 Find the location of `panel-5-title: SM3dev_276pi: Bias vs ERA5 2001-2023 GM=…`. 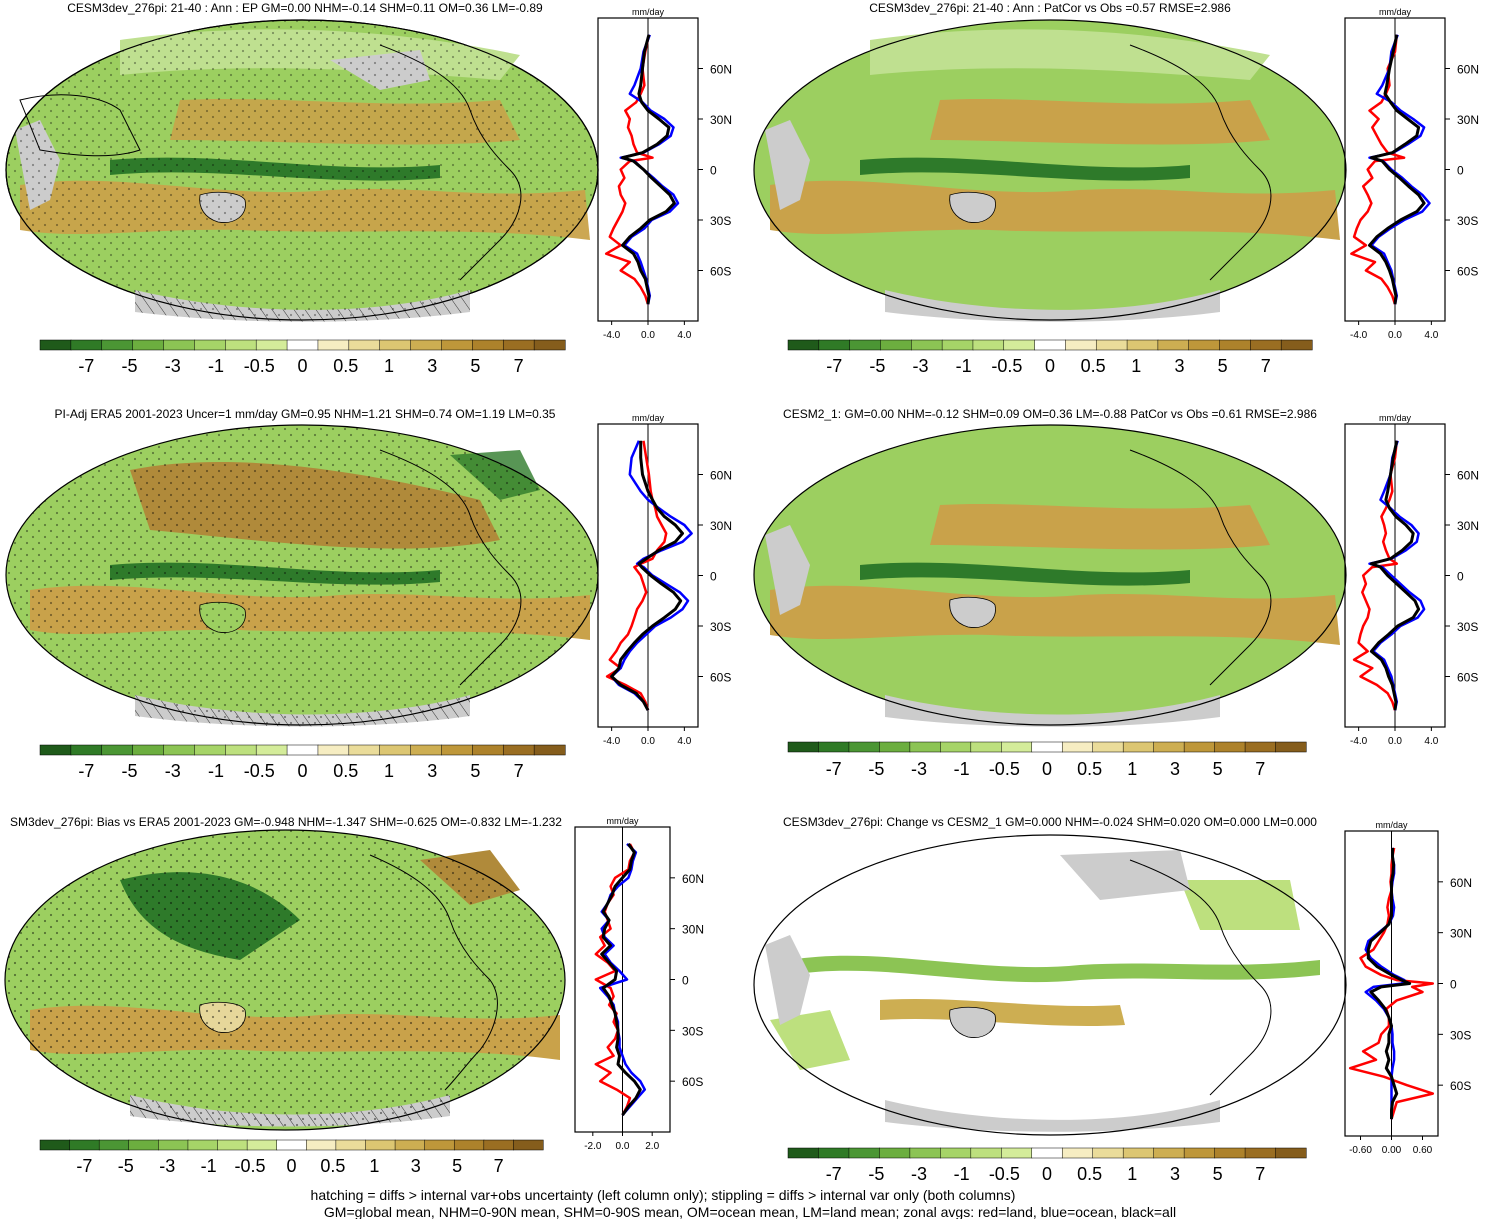

panel-5-title: SM3dev_276pi: Bias vs ERA5 2001-2023 GM=… is located at coordinates (286, 822).